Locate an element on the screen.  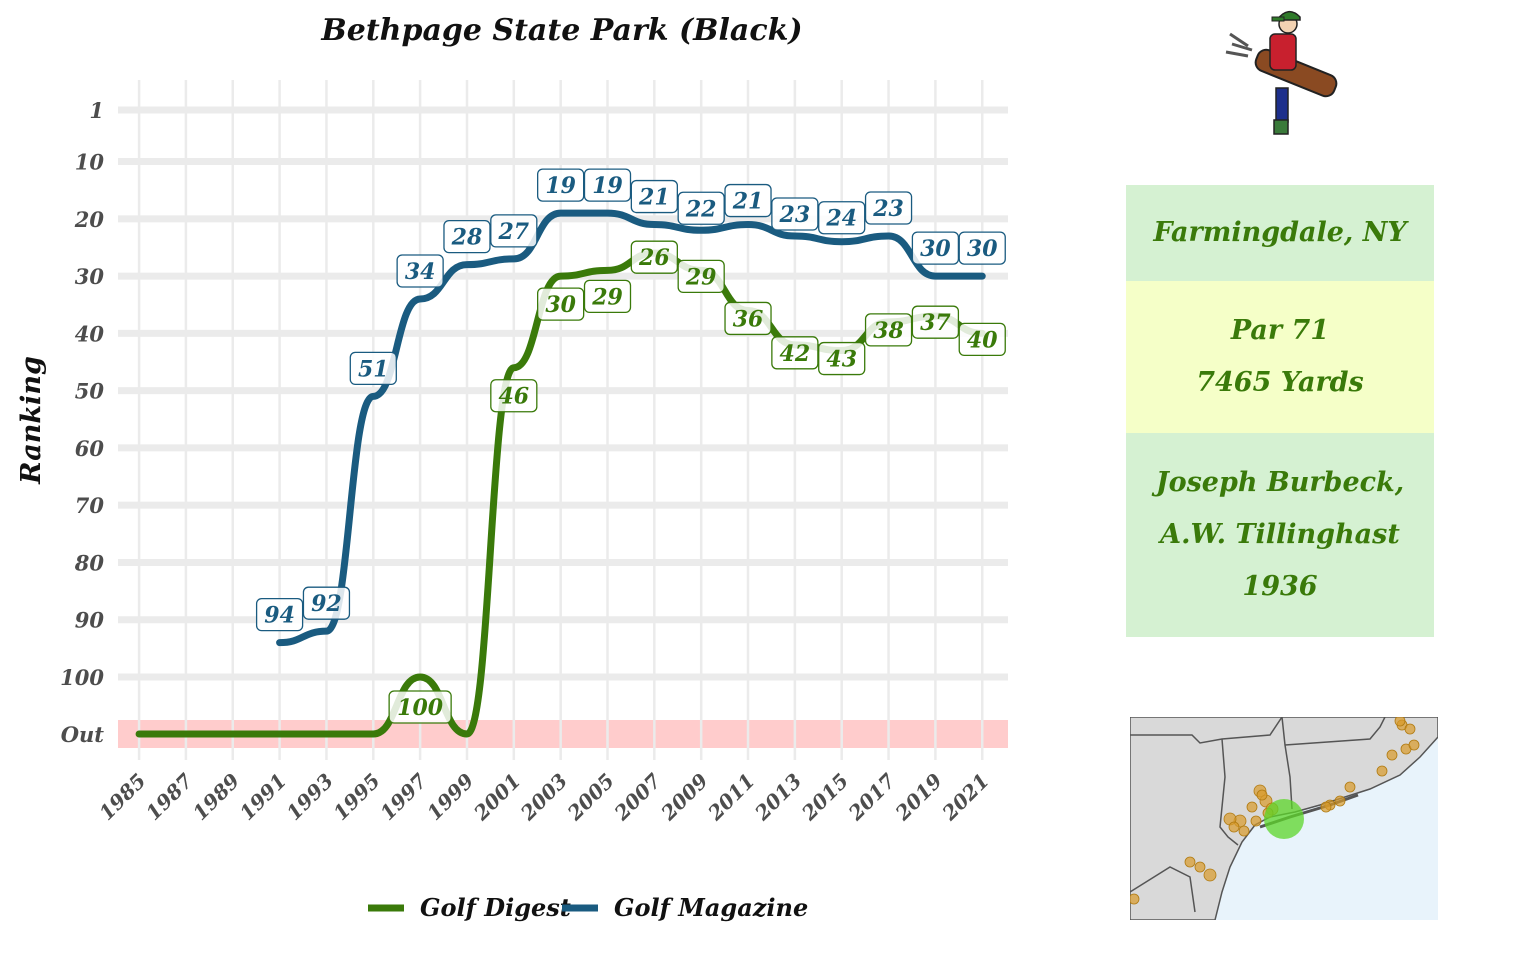
y-tick-label: 10 is located at coordinates (90, 162).